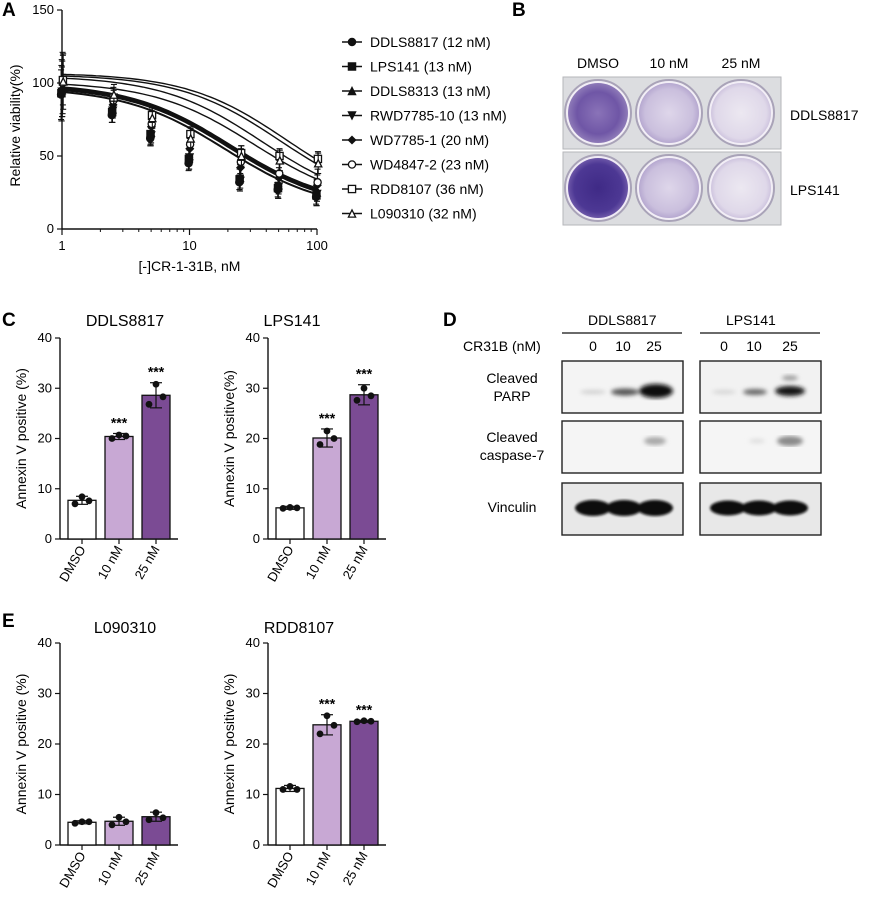 This screenshot has height=900, width=870. I want to click on panel-letter-a: A, so click(9, 10).